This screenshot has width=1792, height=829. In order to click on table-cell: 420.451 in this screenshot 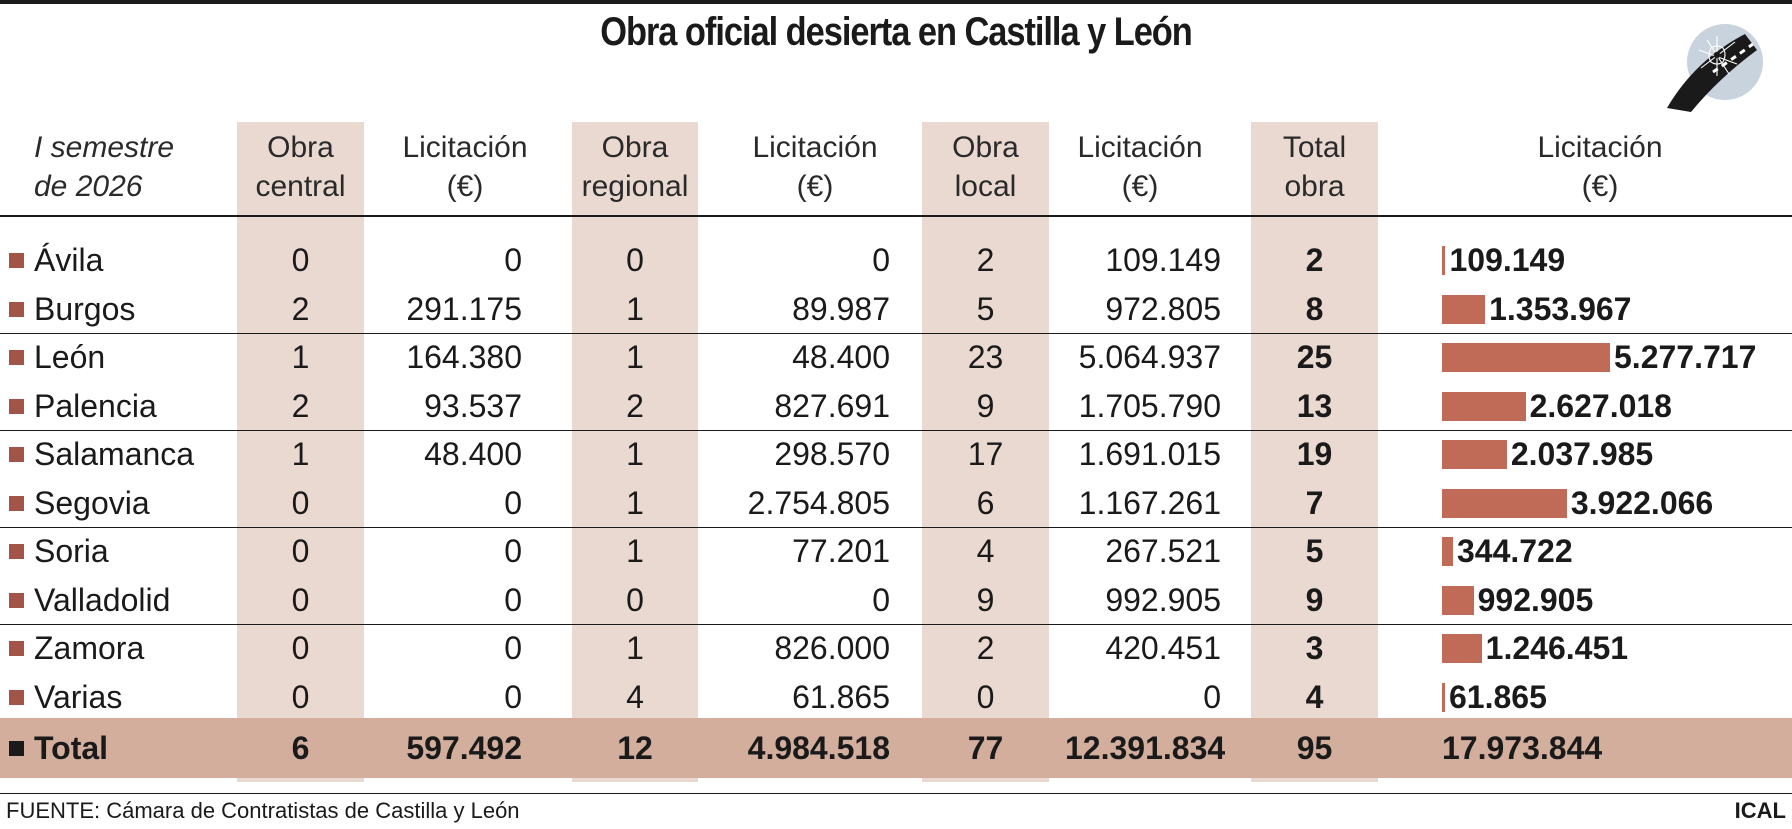, I will do `click(1163, 648)`.